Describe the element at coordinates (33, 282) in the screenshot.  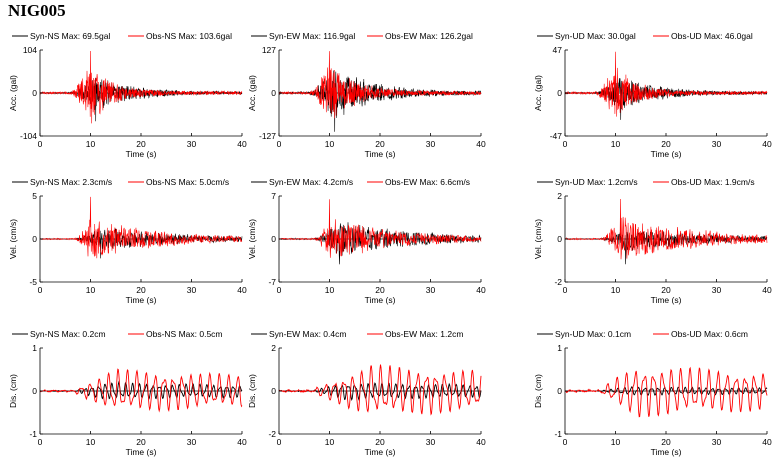
I see `y-tick-label: -5` at that location.